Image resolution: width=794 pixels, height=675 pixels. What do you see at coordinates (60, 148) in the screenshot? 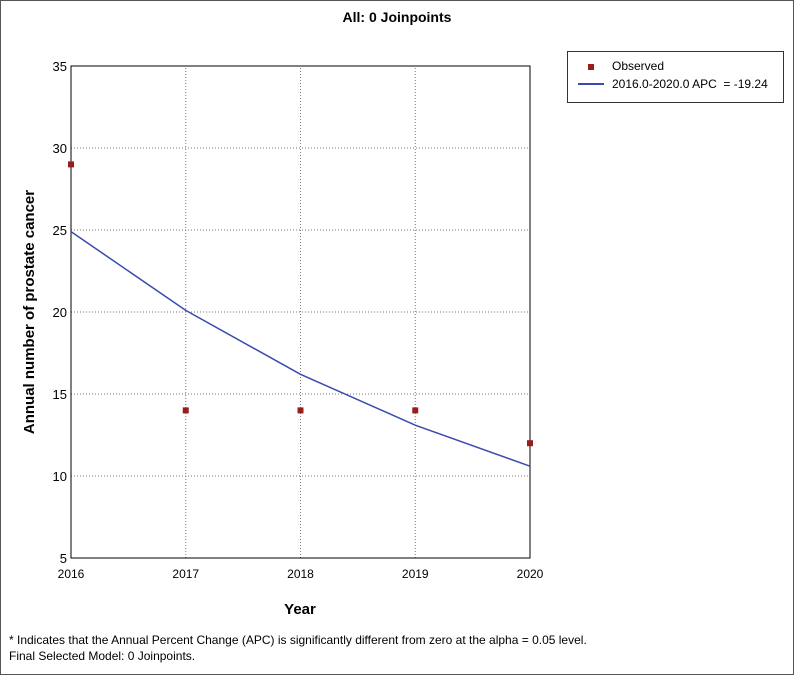
I see `y-tick-label: 30` at bounding box center [60, 148].